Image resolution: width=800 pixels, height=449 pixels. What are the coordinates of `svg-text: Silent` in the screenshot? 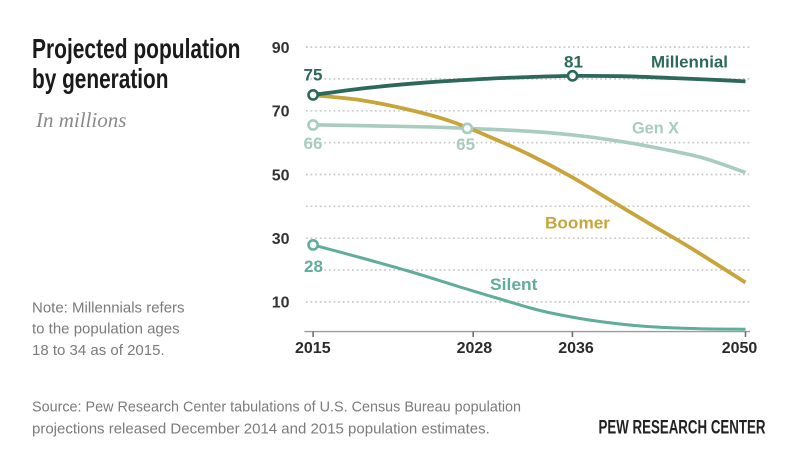 It's located at (514, 284).